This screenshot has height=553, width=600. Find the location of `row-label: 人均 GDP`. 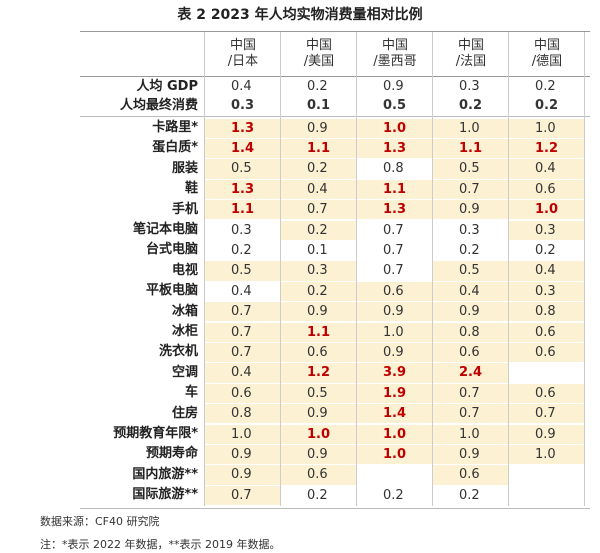

row-label: 人均 GDP is located at coordinates (167, 86).